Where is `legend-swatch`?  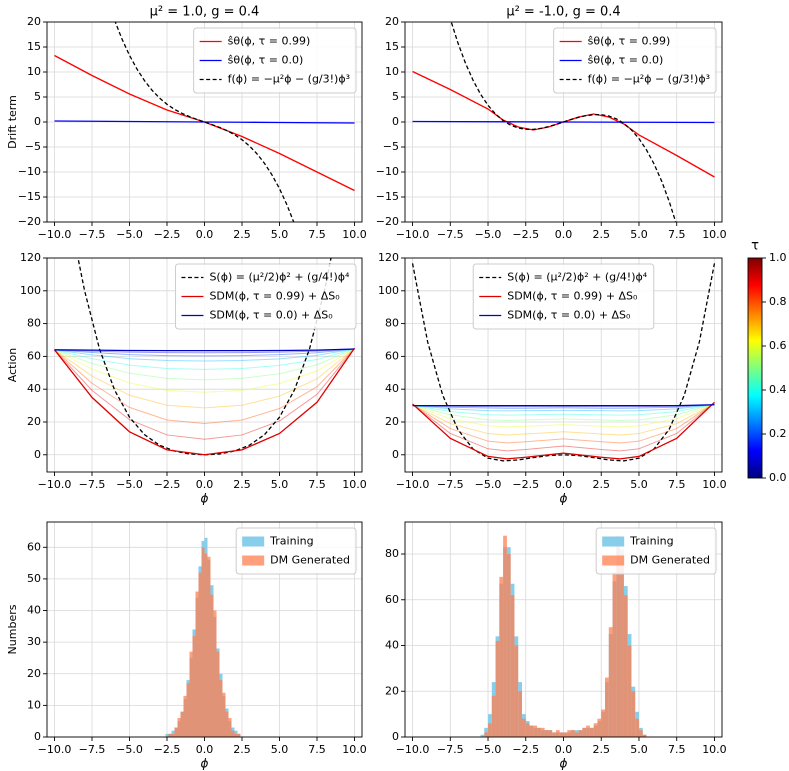
legend-swatch is located at coordinates (253, 541).